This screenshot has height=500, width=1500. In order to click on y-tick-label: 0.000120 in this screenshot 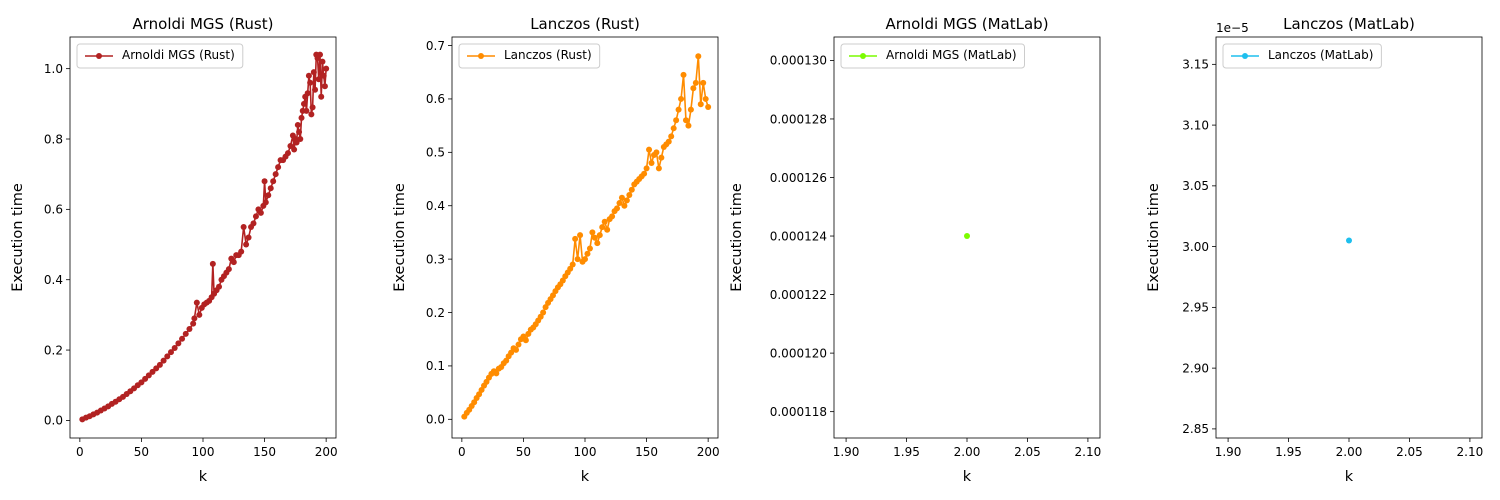, I will do `click(798, 353)`.